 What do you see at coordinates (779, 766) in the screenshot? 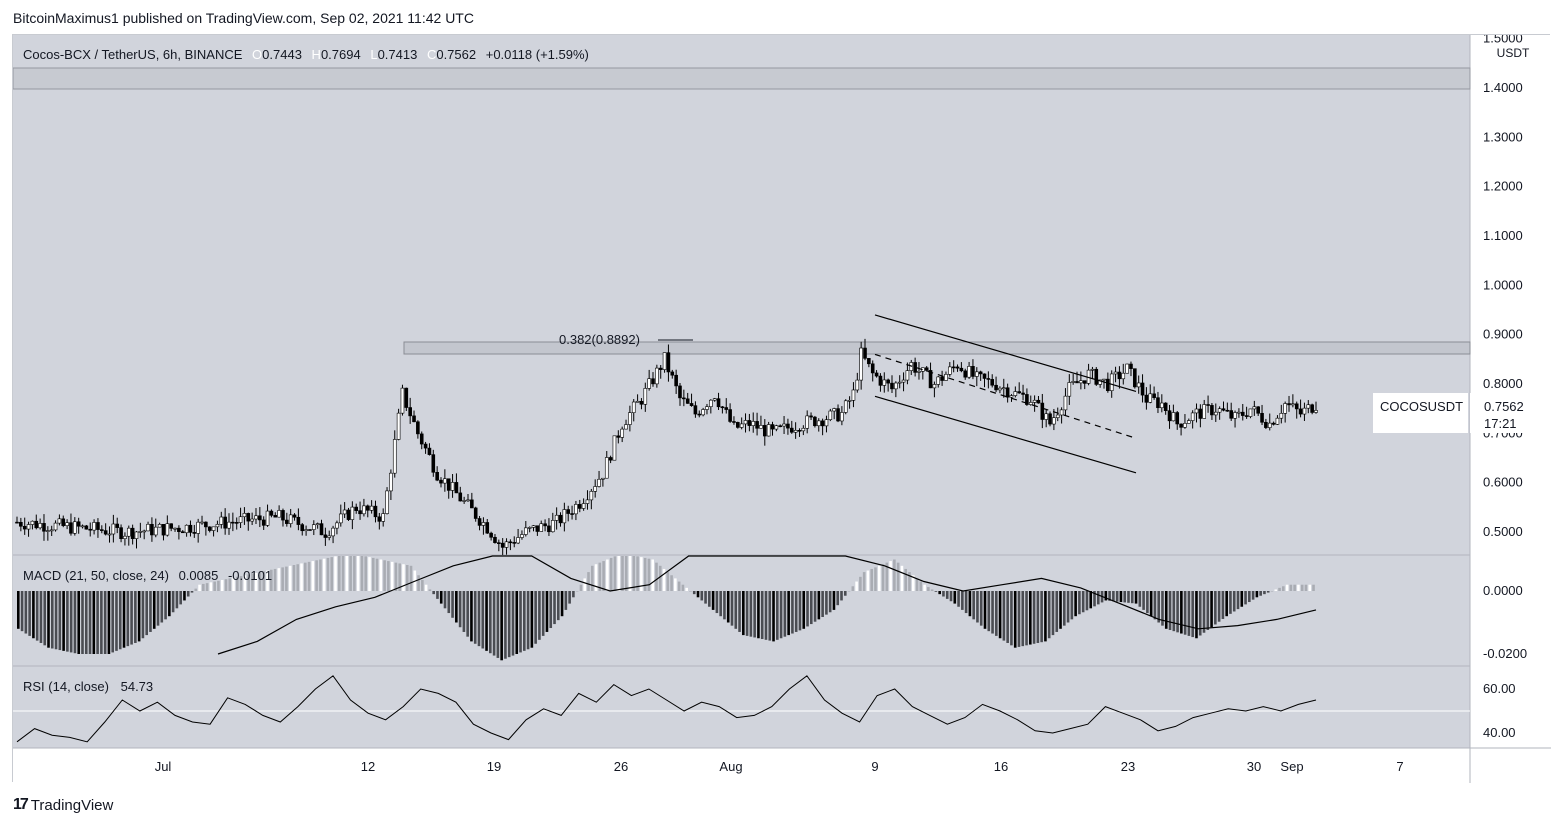
I see `time-axis: Jul 12 19 26 Aug 9 16 23 30 Sep 7` at bounding box center [779, 766].